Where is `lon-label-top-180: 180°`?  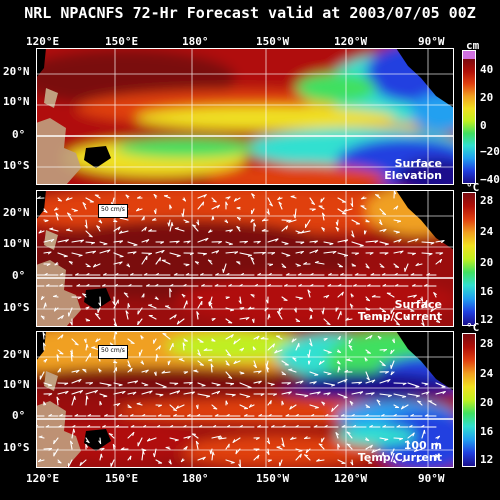 lon-label-top-180: 180° is located at coordinates (195, 41).